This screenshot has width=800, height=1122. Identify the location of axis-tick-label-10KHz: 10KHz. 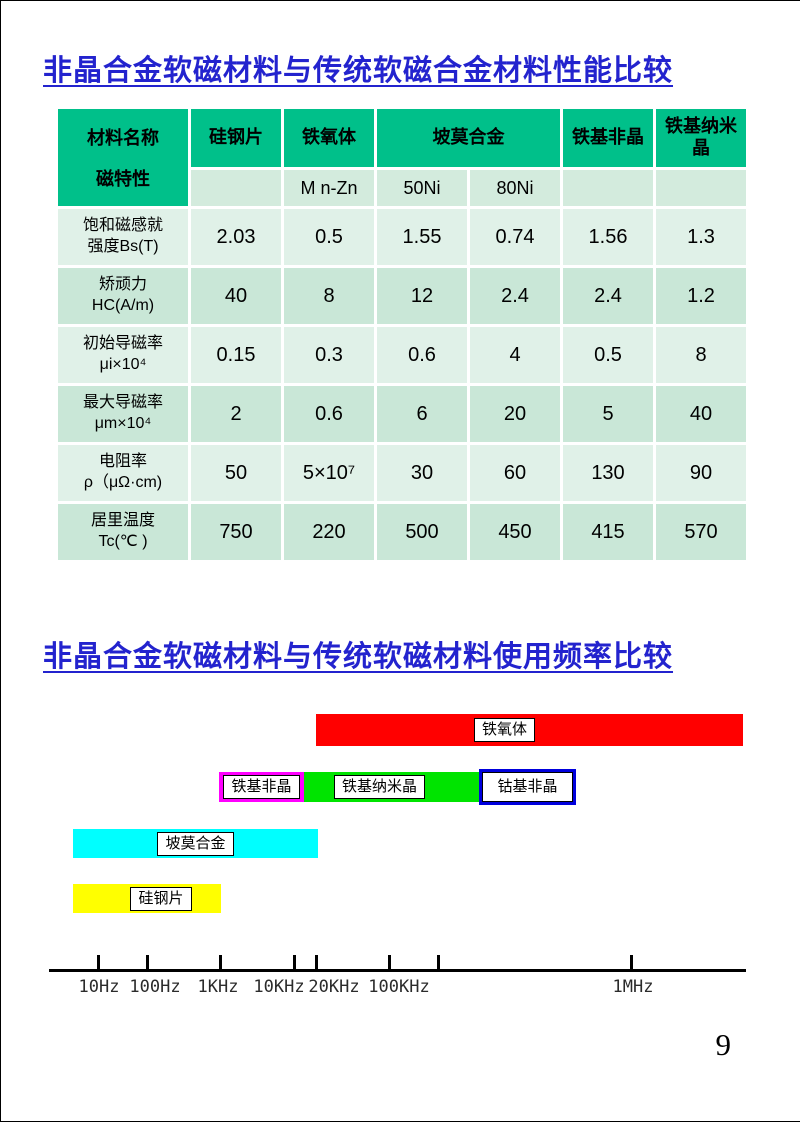
(279, 987).